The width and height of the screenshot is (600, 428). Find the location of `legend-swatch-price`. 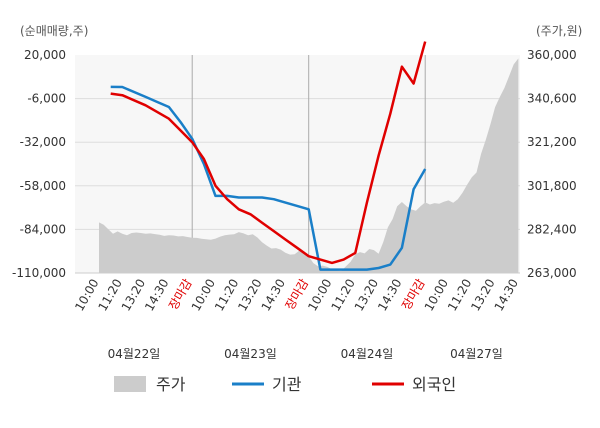

legend-swatch-price is located at coordinates (130, 384).